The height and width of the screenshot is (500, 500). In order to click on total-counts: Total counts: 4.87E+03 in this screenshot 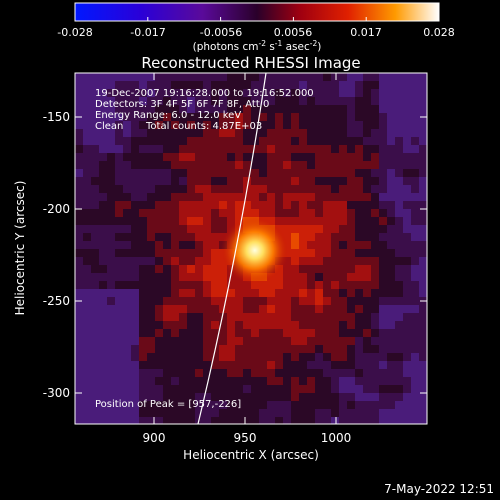, I will do `click(203, 126)`.